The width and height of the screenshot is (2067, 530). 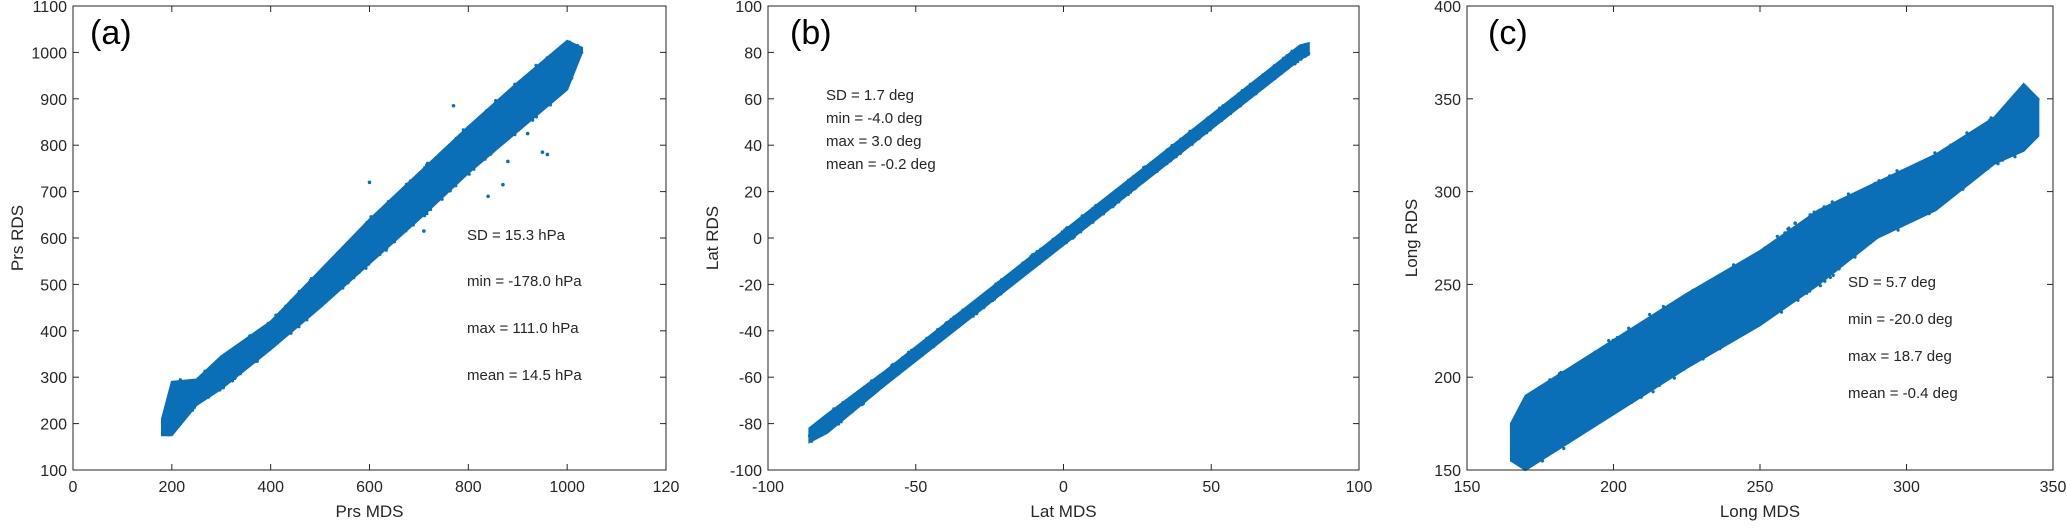 I want to click on x-tick-label: 800, so click(x=468, y=487).